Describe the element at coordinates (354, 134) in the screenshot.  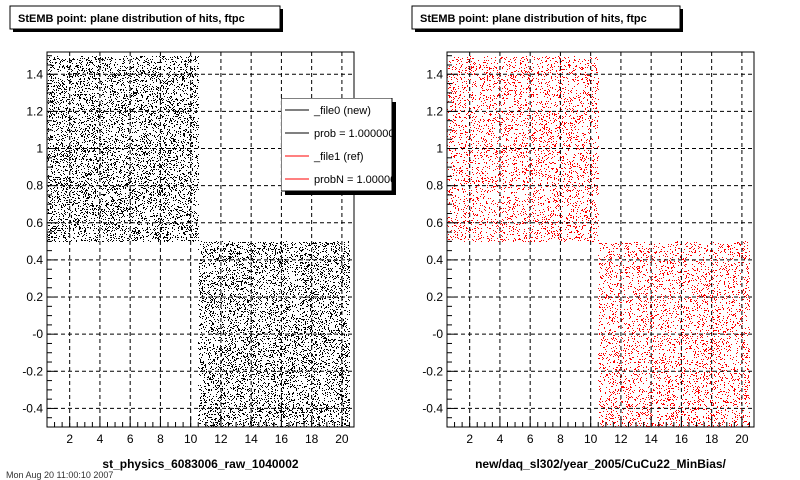
I see `legend-entry-label: prob = 1.000000` at that location.